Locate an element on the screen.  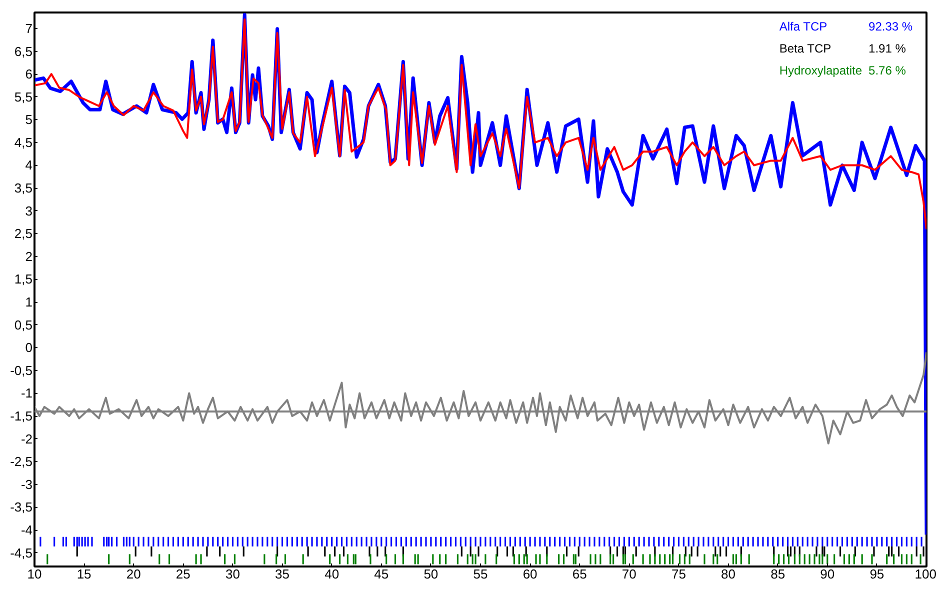
y-tick-label: 4,5 is located at coordinates (23, 142).